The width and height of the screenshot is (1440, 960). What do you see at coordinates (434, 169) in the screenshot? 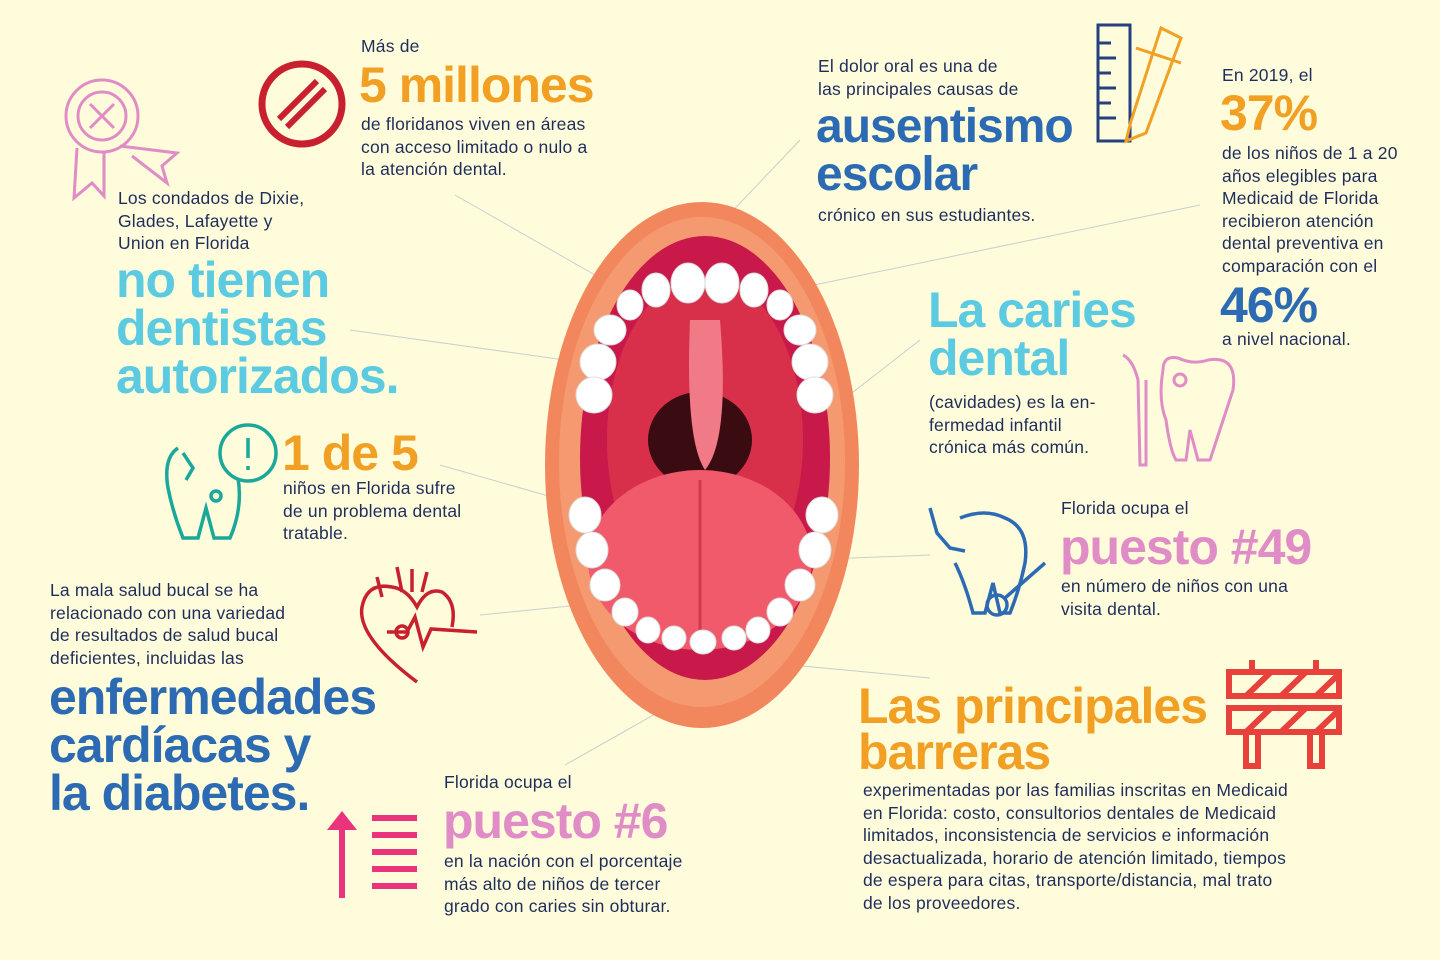
I see `text-line: la atención dental.` at bounding box center [434, 169].